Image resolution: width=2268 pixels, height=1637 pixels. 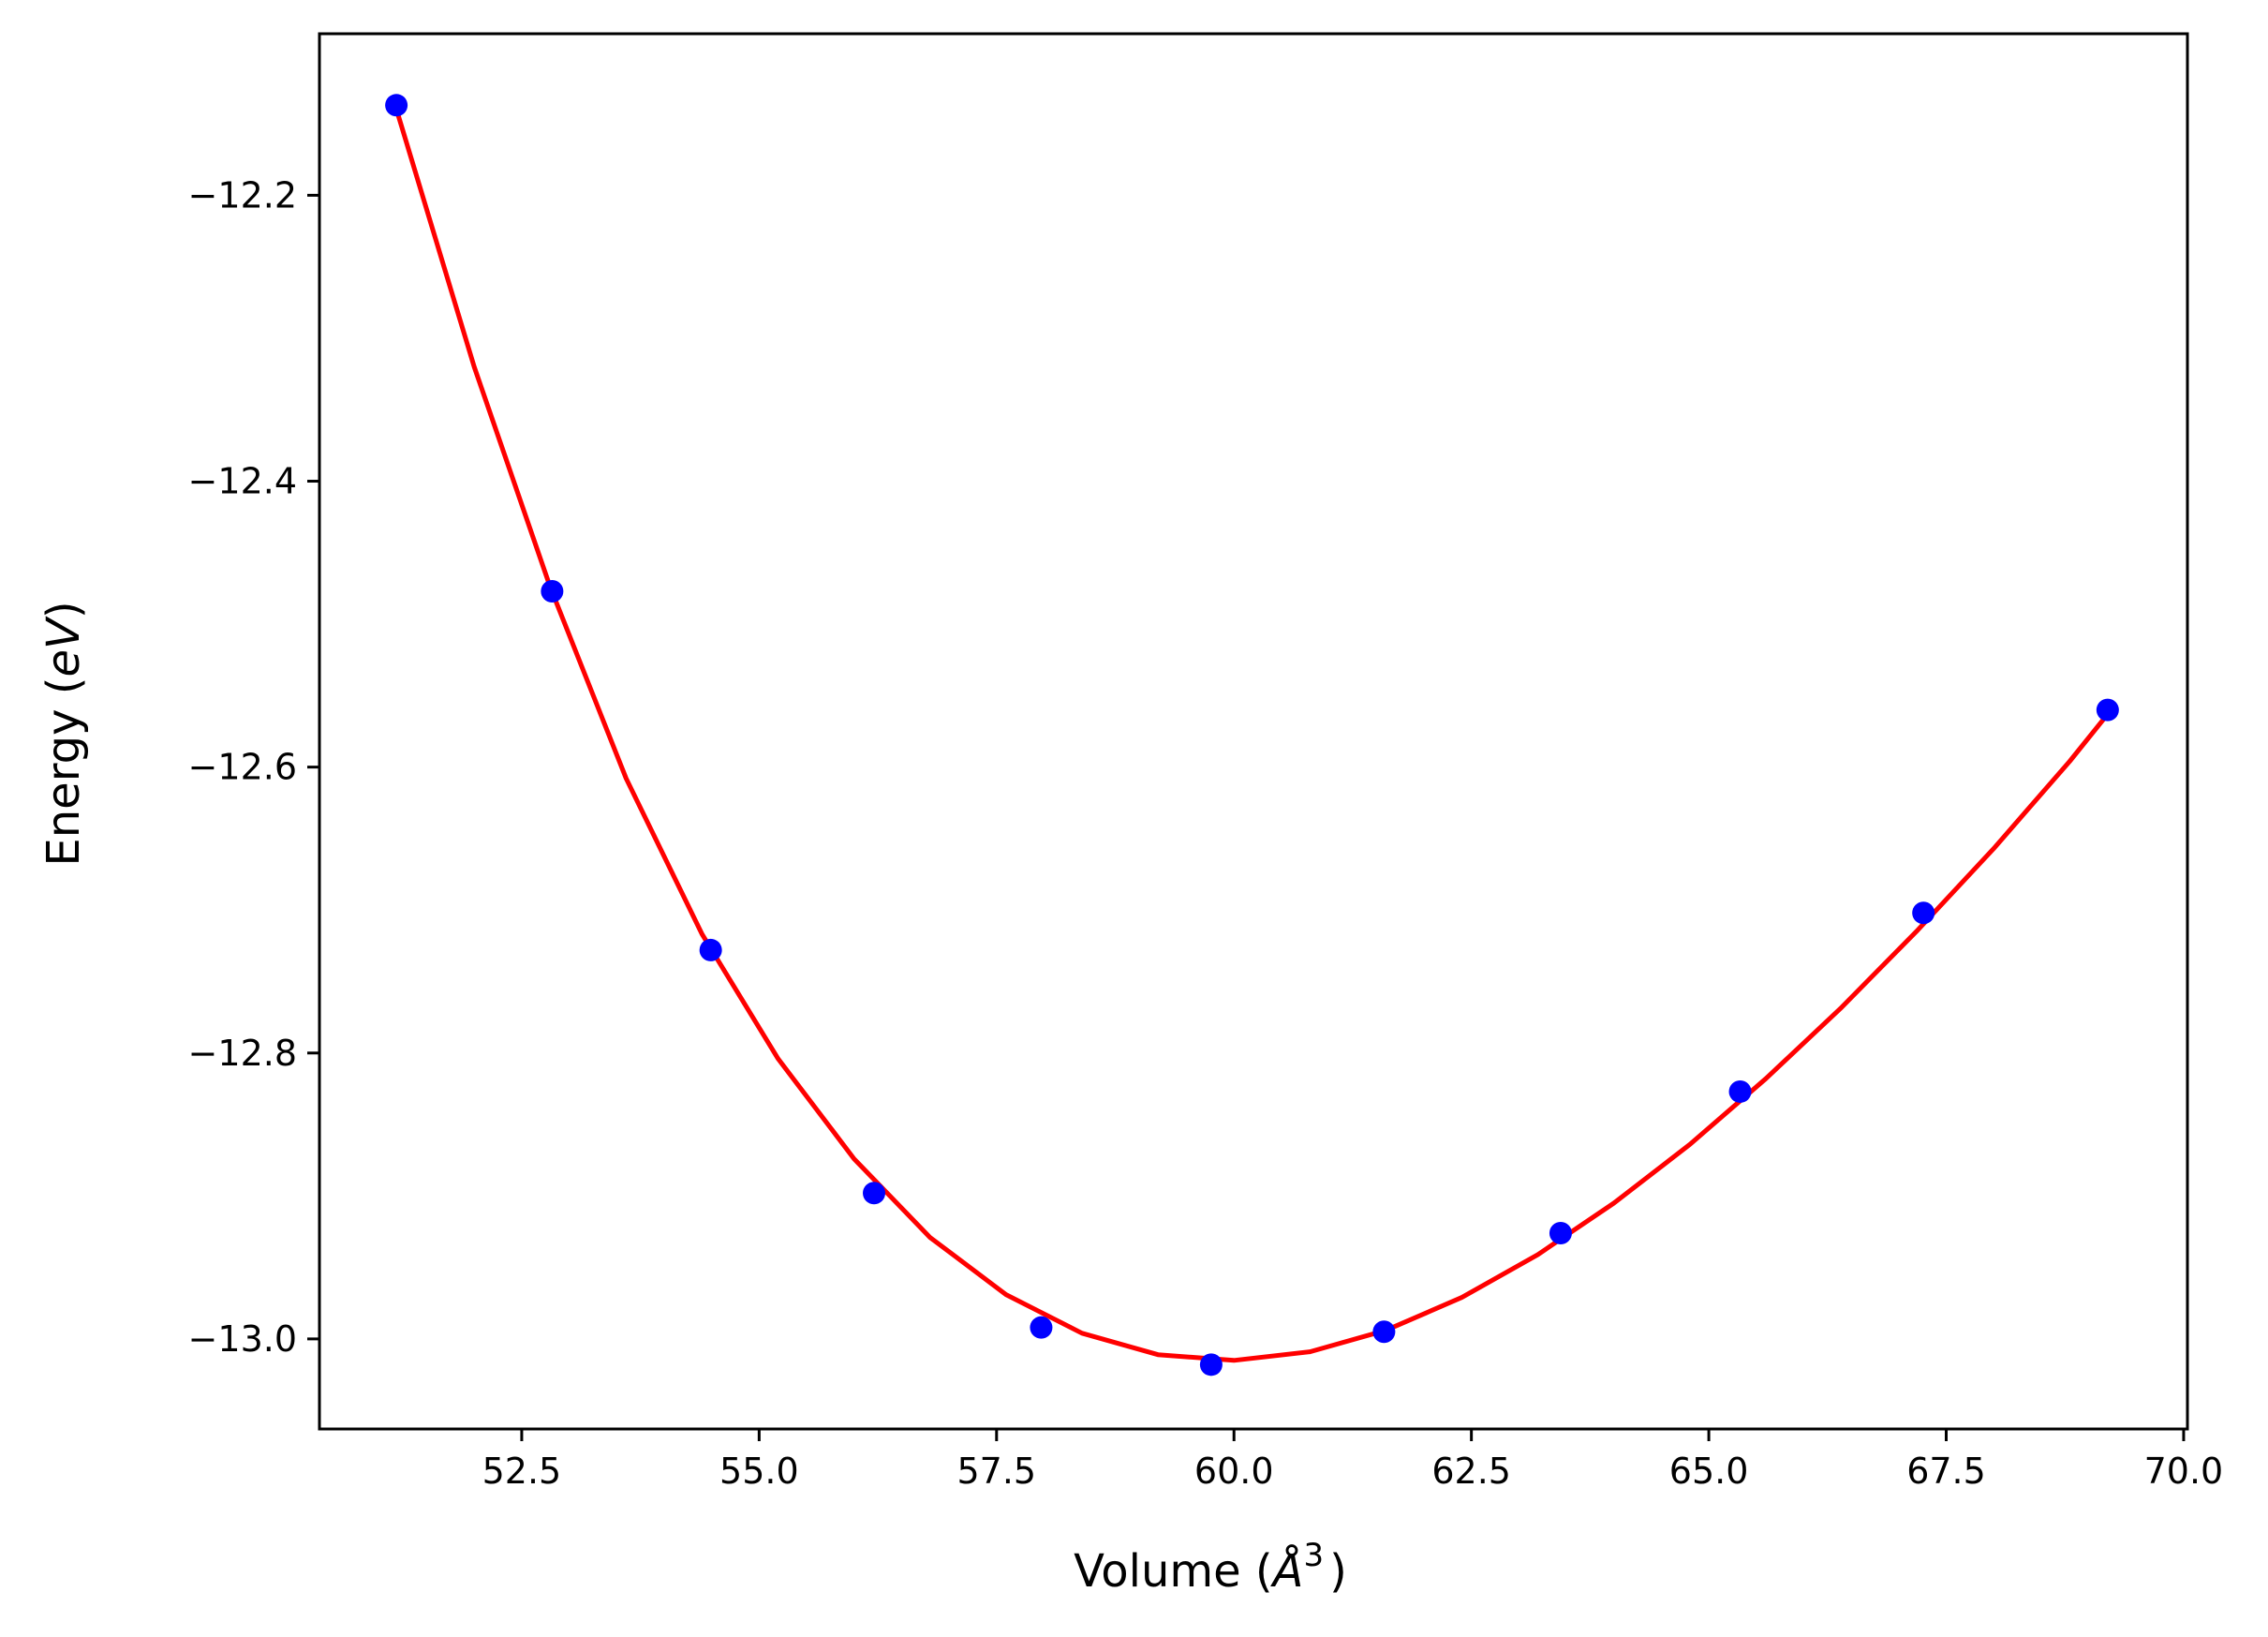 I want to click on y-tick-label: −12.4, so click(x=242, y=481).